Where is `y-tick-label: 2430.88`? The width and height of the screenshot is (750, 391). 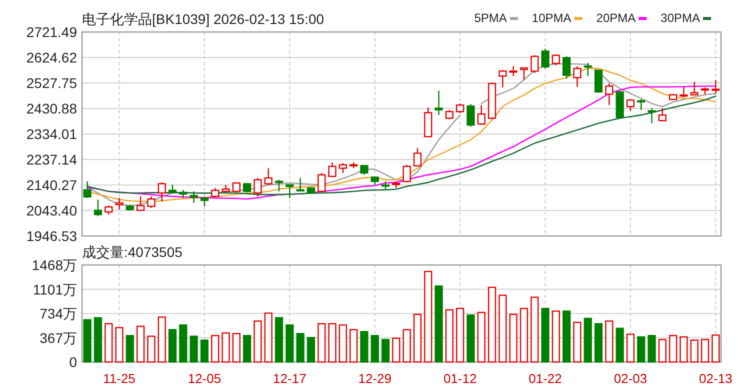 y-tick-label: 2430.88 is located at coordinates (52, 108).